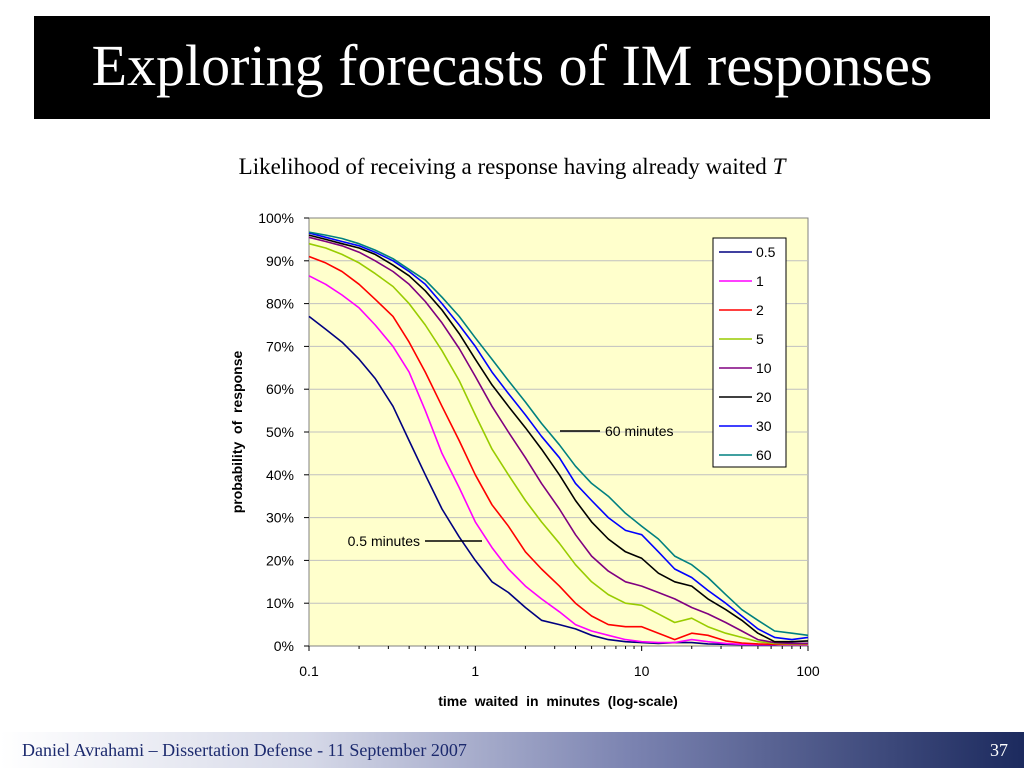  Describe the element at coordinates (760, 339) in the screenshot. I see `legend-label-5: 5` at that location.